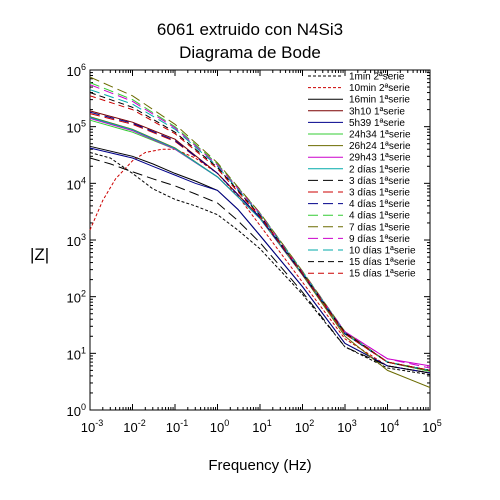 The height and width of the screenshot is (500, 500). Describe the element at coordinates (377, 77) in the screenshot. I see `legend-label: 1min 2ªserie` at that location.